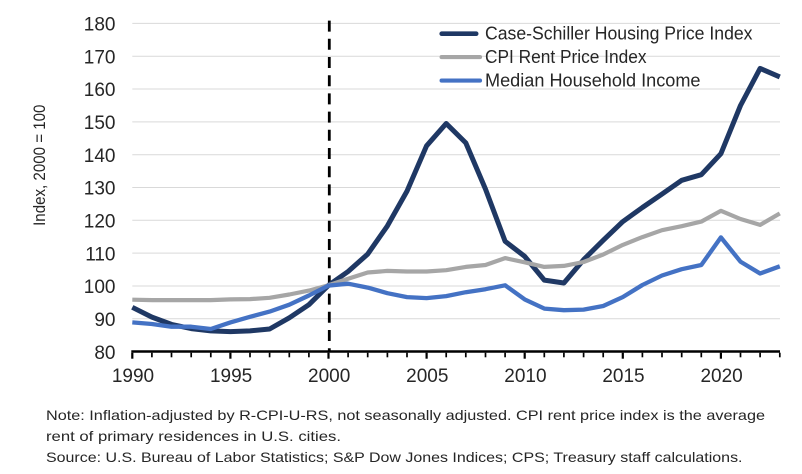  Describe the element at coordinates (100, 222) in the screenshot. I see `svg-text: 120` at that location.